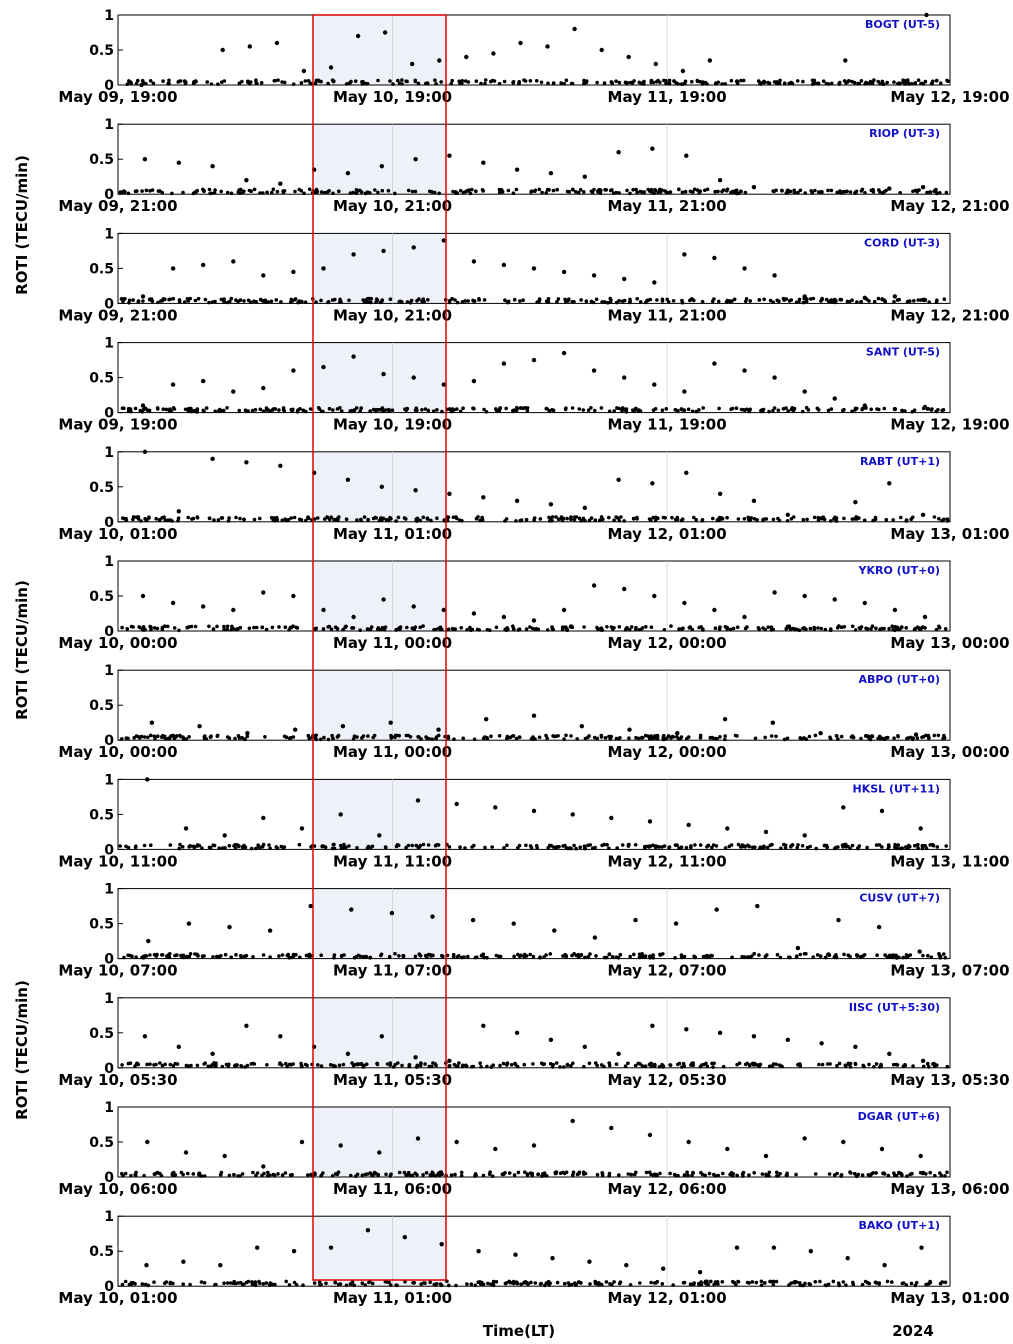 Image resolution: width=1013 pixels, height=1344 pixels. Describe the element at coordinates (392, 861) in the screenshot. I see `x-tick-label: May 11, 11:00` at that location.